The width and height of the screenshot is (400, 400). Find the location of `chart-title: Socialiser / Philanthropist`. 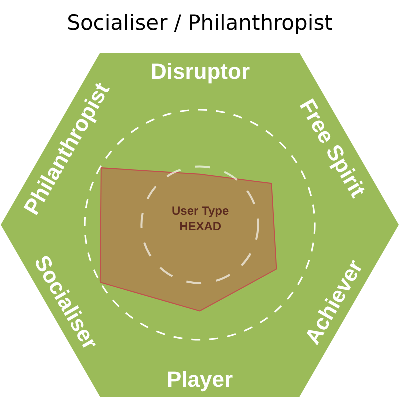

chart-title: Socialiser / Philanthropist is located at coordinates (200, 23).